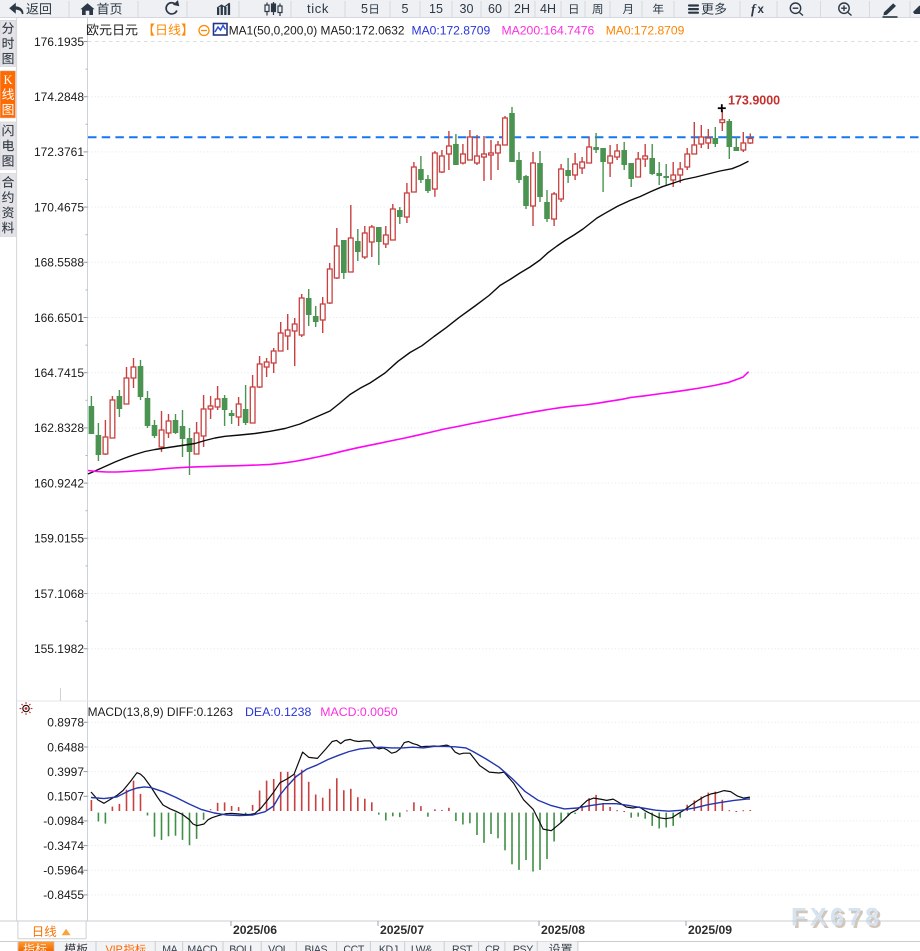 The height and width of the screenshot is (951, 920). What do you see at coordinates (7, 80) in the screenshot?
I see `svg-text: K` at bounding box center [7, 80].